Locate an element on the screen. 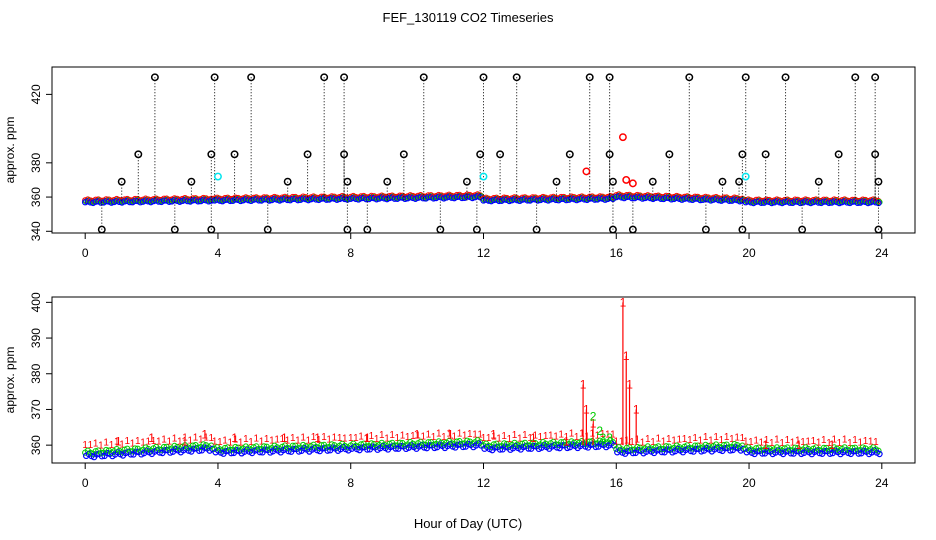 Image resolution: width=936 pixels, height=540 pixels. y-axis-label: approx. ppm is located at coordinates (10, 380).